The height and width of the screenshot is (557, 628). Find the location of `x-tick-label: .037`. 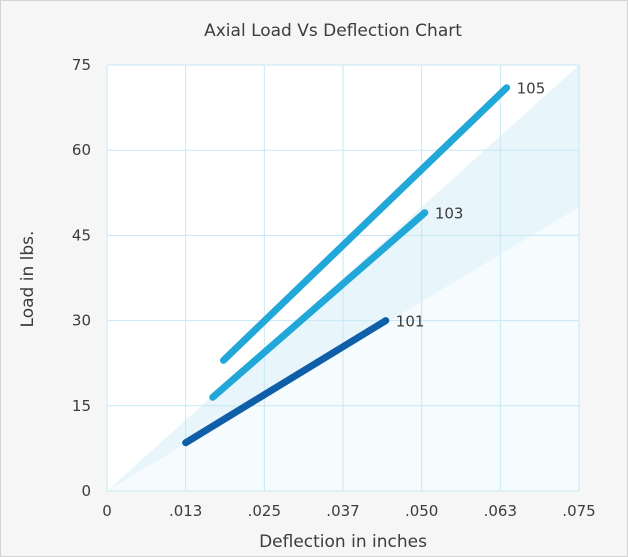

x-tick-label: .037 is located at coordinates (342, 511).